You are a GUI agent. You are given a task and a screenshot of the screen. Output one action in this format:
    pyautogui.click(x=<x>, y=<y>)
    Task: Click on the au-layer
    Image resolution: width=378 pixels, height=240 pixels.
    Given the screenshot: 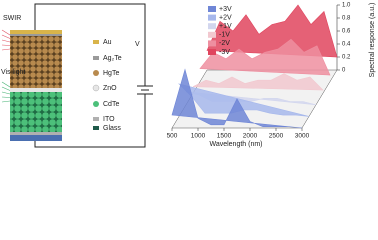 What is the action you would take?
    pyautogui.click(x=36, y=32)
    